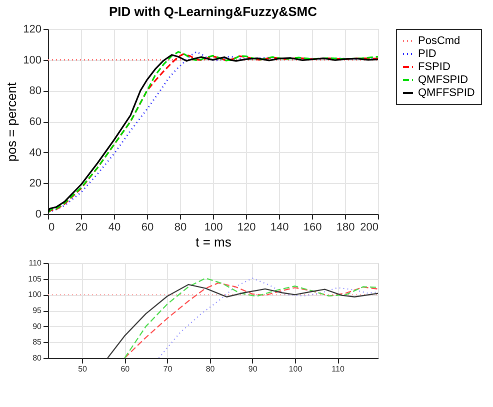 This screenshot has height=407, width=493. Describe the element at coordinates (345, 228) in the screenshot. I see `x-tick-label: 180` at that location.